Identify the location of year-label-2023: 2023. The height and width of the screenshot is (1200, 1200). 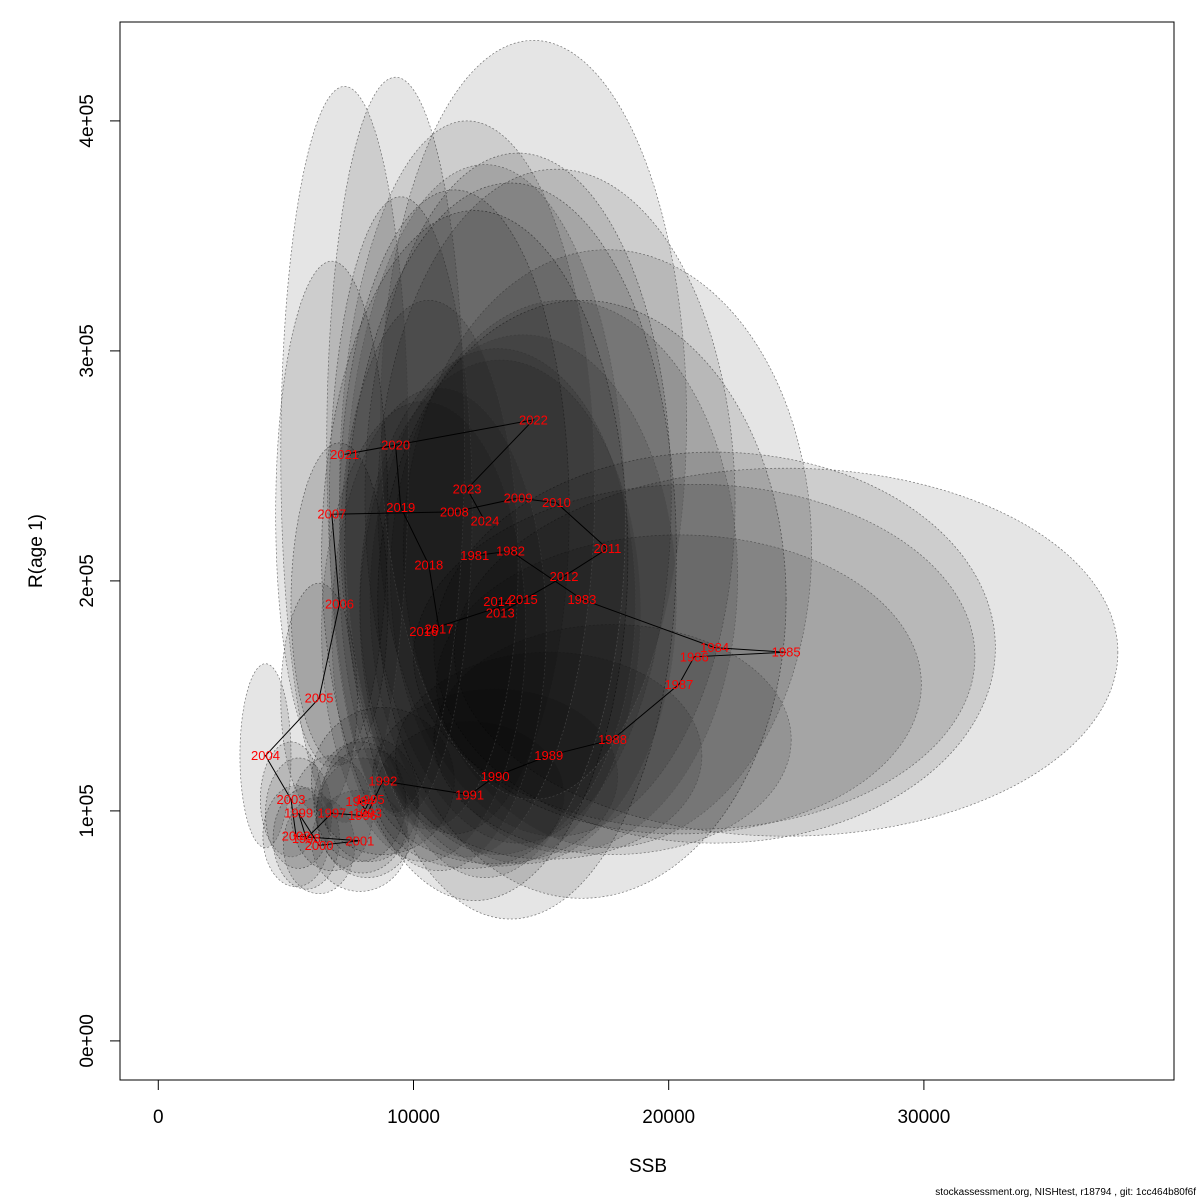
(467, 488).